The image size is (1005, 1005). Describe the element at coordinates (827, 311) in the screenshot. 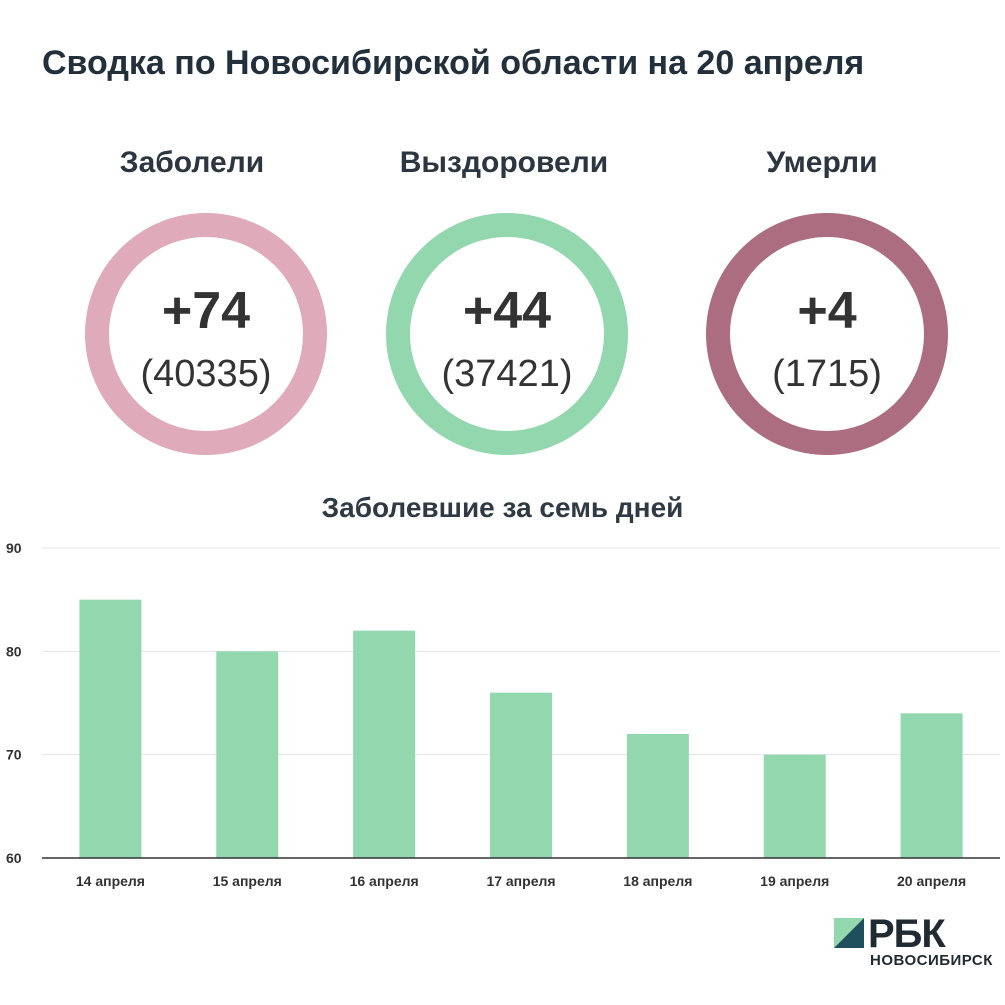

I see `ring-delta-deaths: +4` at that location.